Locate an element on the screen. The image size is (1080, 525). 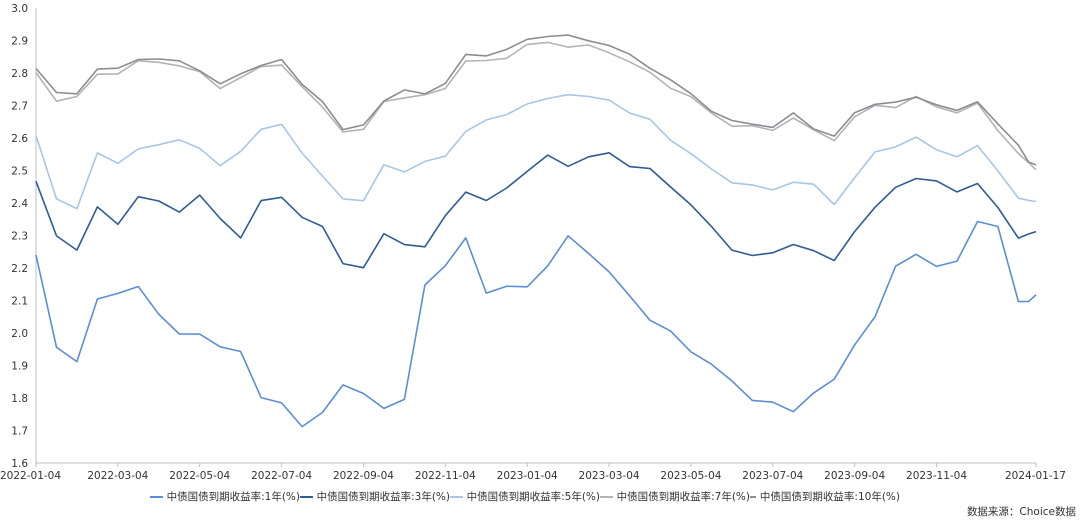
y-tick-label: 2.2 is located at coordinates (19, 269).